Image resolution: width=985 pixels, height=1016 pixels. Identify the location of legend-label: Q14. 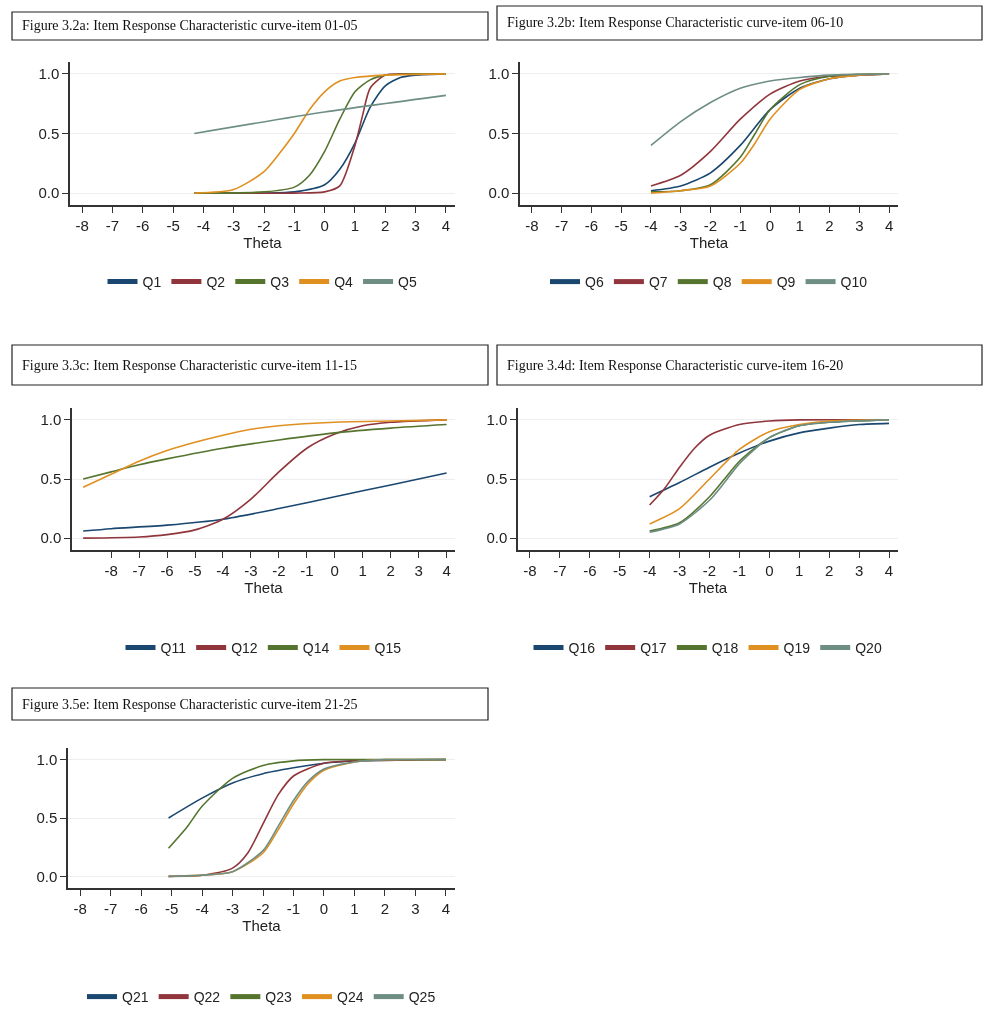
(316, 648).